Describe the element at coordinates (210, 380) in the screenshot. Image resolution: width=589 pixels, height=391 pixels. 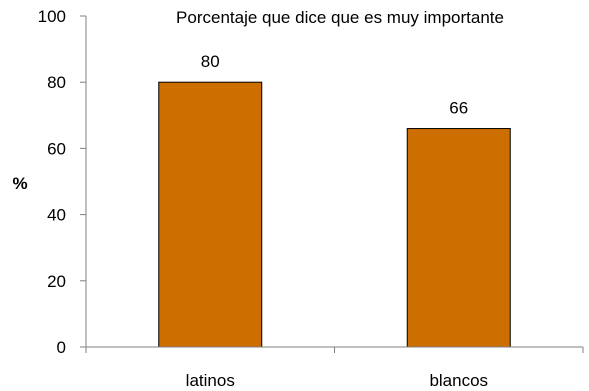
I see `x-tick-label-latinos: latinos` at that location.